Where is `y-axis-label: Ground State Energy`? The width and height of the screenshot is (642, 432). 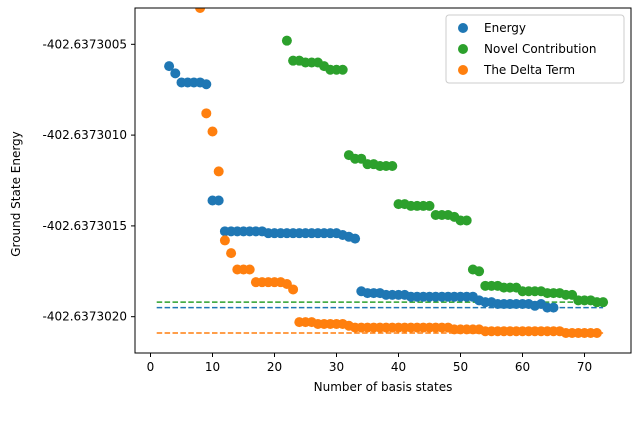 y-axis-label: Ground State Energy is located at coordinates (16, 194).